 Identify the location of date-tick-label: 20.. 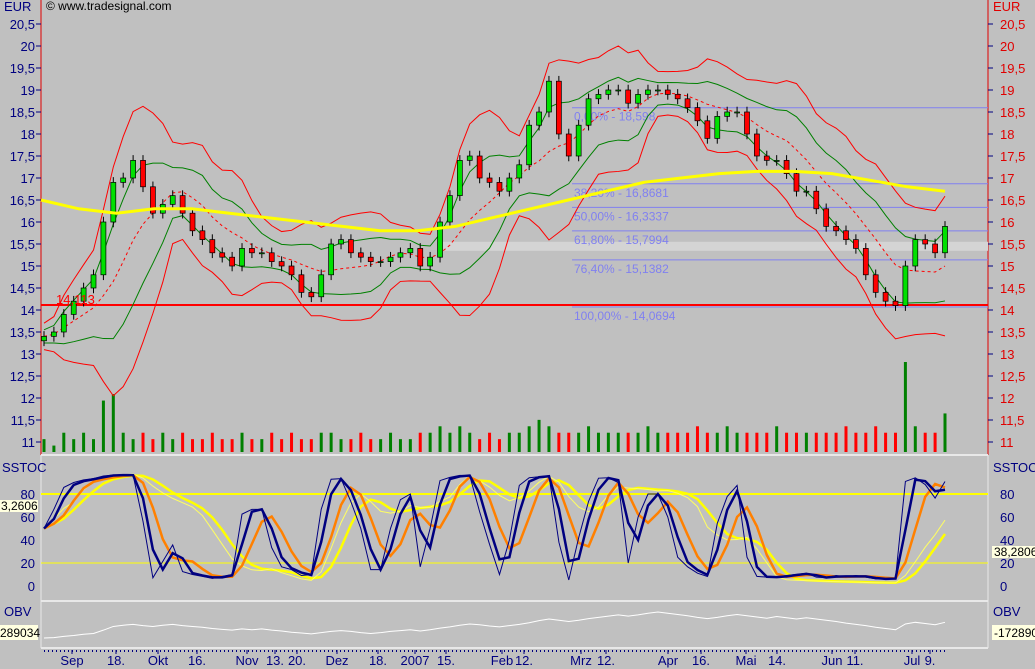
(297, 660).